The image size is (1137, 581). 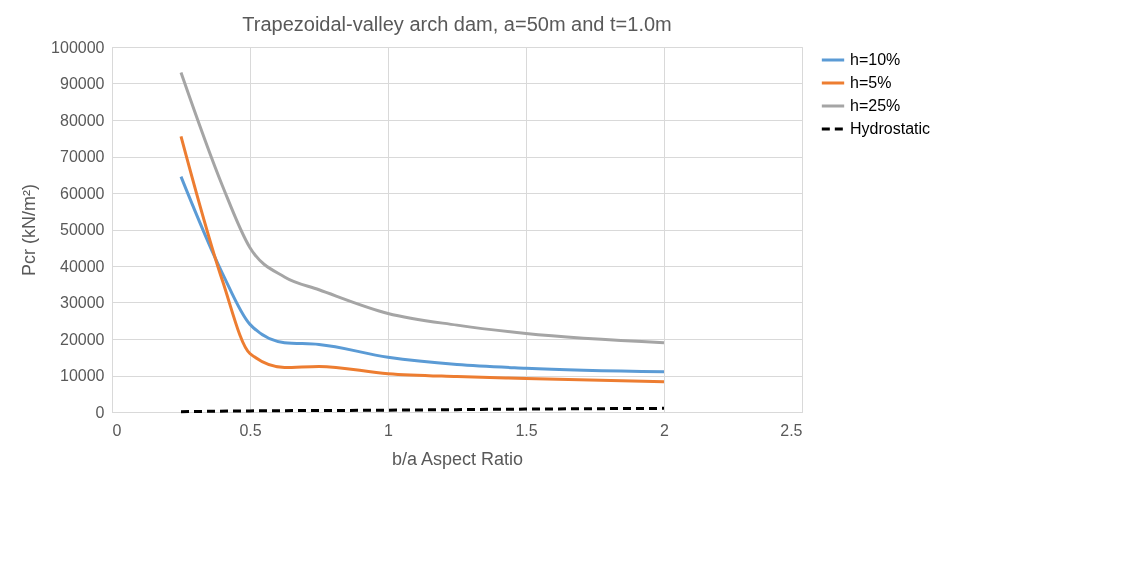 I want to click on y-tick-label: 100000, so click(x=78, y=47).